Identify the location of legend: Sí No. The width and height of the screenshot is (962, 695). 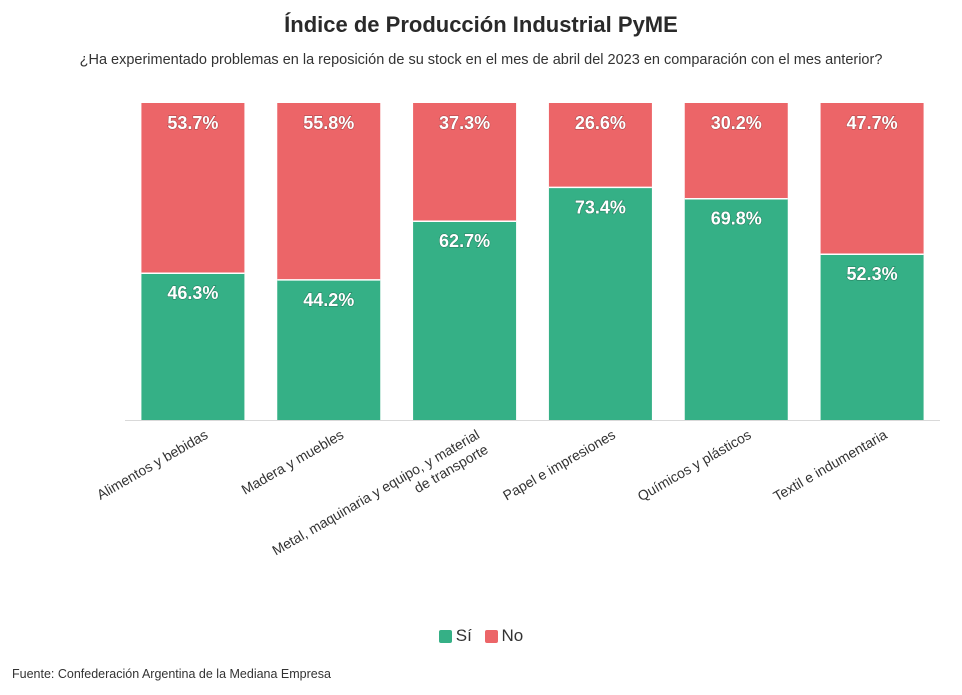
(481, 637).